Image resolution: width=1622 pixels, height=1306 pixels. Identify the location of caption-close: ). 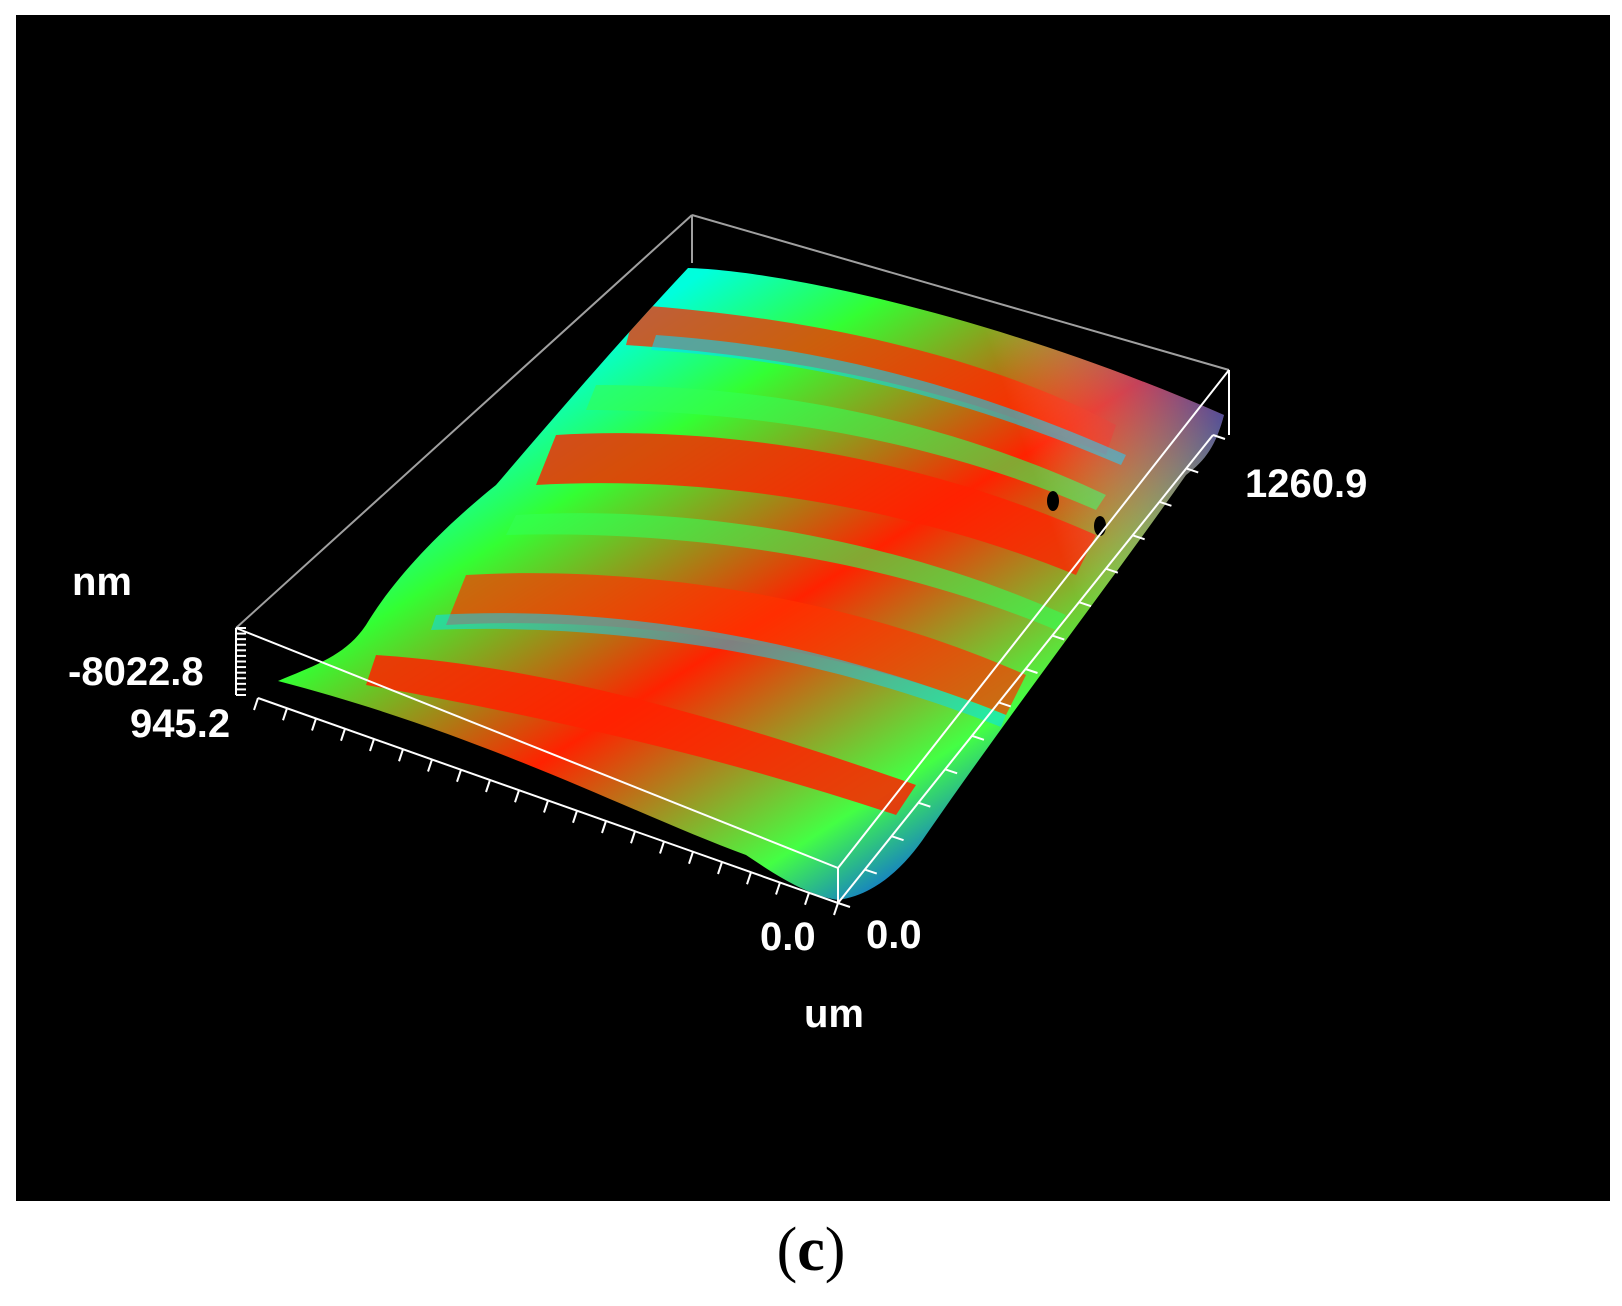
(835, 1250).